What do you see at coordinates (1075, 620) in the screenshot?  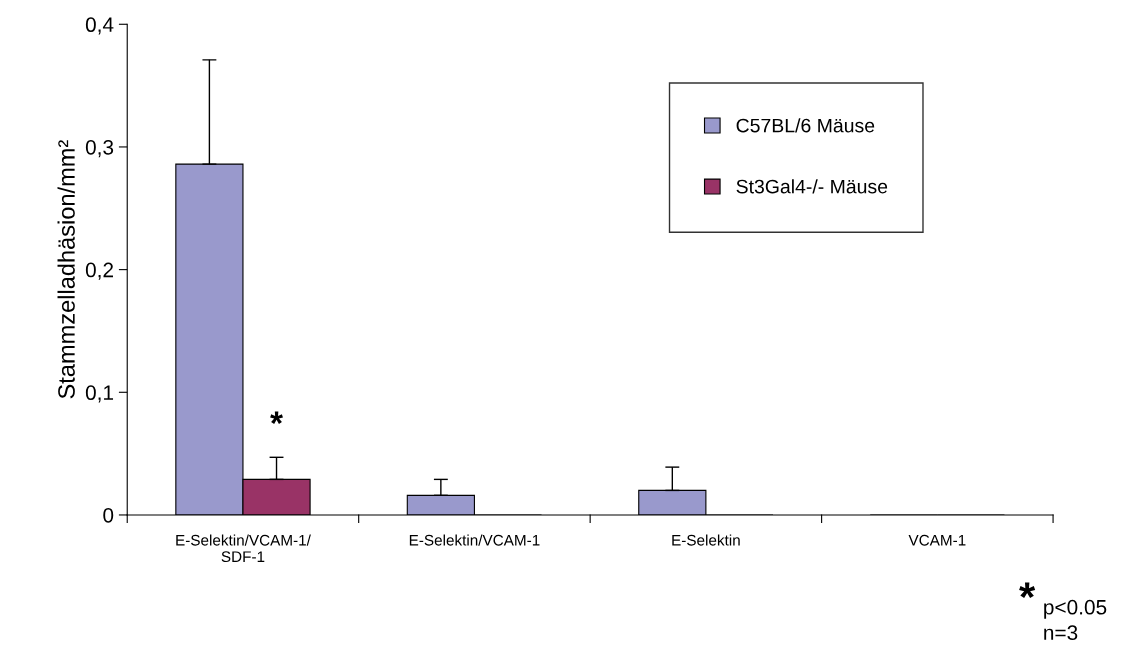 I see `text: p<0.05 n=3` at bounding box center [1075, 620].